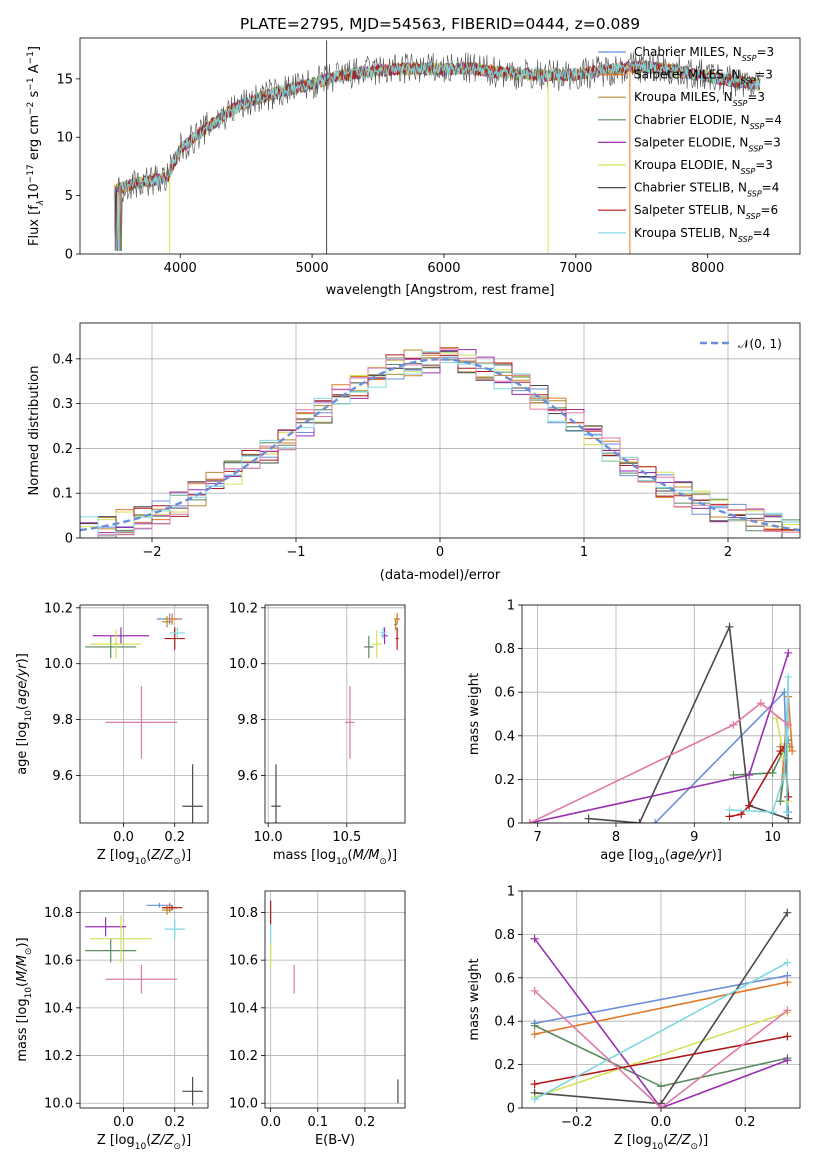 This screenshot has width=819, height=1175. Describe the element at coordinates (335, 714) in the screenshot. I see `axes-frame` at that location.